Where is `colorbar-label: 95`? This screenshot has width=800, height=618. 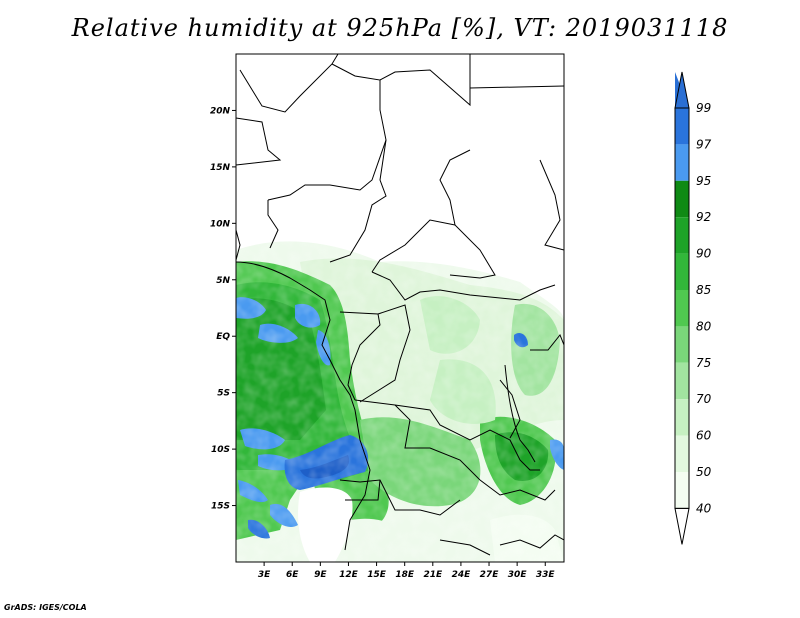 colorbar-label: 95 is located at coordinates (703, 181).